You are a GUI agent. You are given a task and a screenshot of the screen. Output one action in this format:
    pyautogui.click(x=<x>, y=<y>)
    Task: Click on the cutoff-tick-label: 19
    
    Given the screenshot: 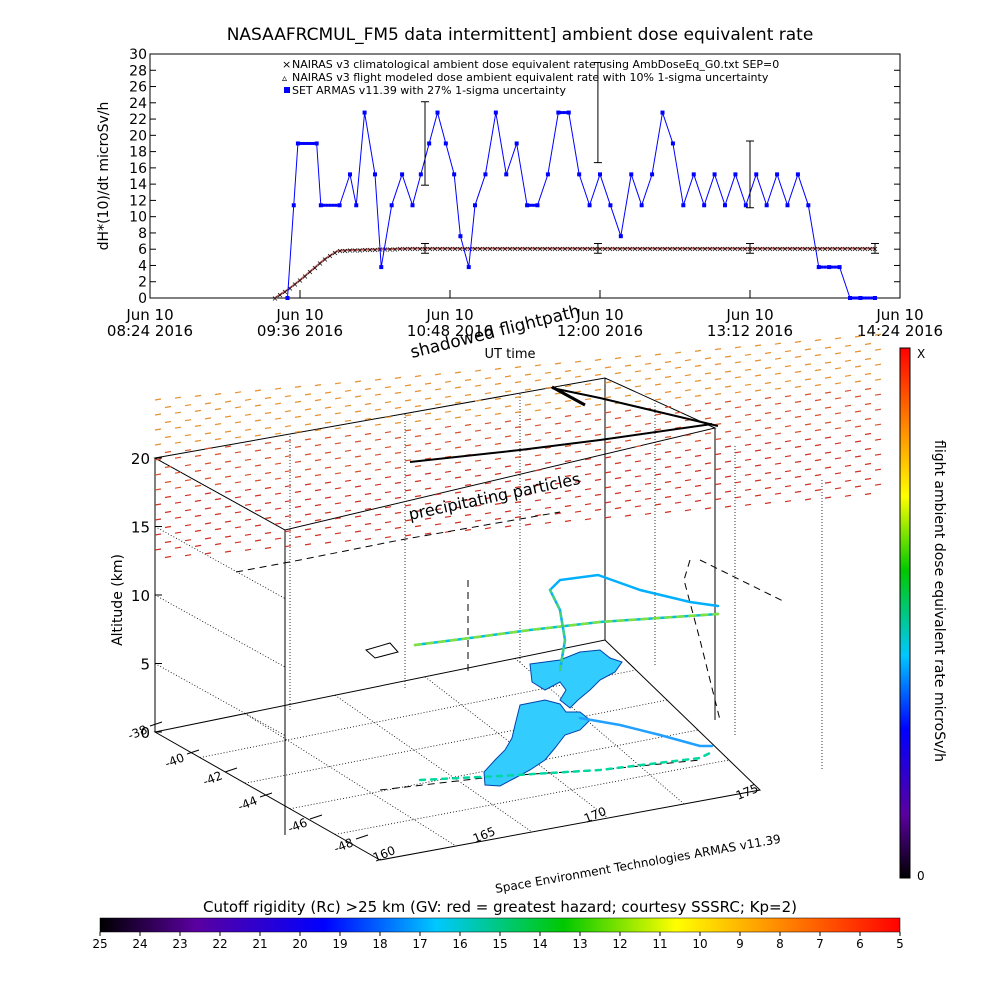 What is the action you would take?
    pyautogui.click(x=339, y=944)
    